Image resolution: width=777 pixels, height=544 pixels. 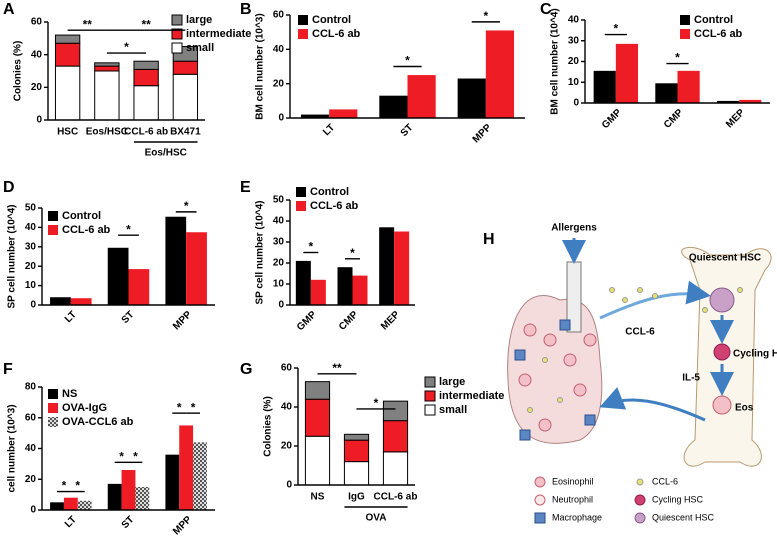 What do you see at coordinates (356, 497) in the screenshot?
I see `x-tick-label: IgG` at bounding box center [356, 497].